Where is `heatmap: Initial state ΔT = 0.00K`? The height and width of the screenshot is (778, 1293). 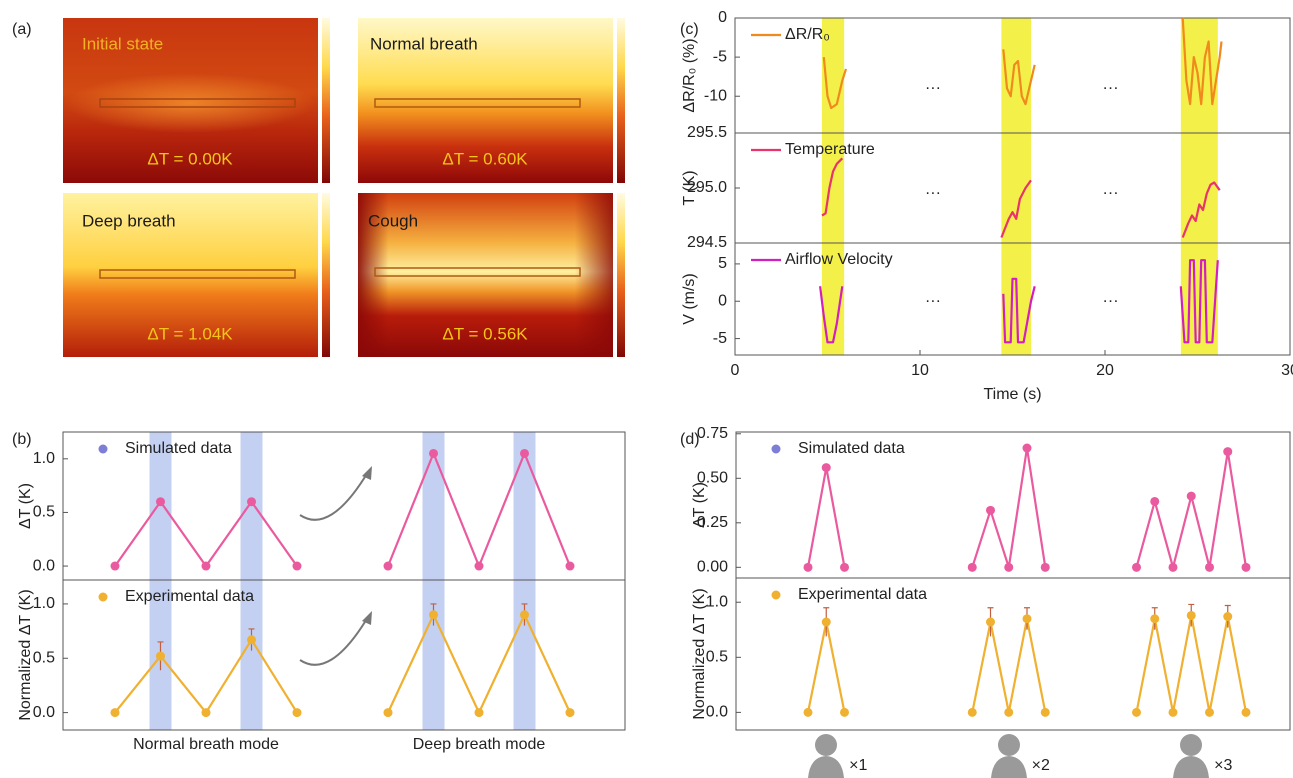
heatmap: Initial state ΔT = 0.00K is located at coordinates (196, 100).